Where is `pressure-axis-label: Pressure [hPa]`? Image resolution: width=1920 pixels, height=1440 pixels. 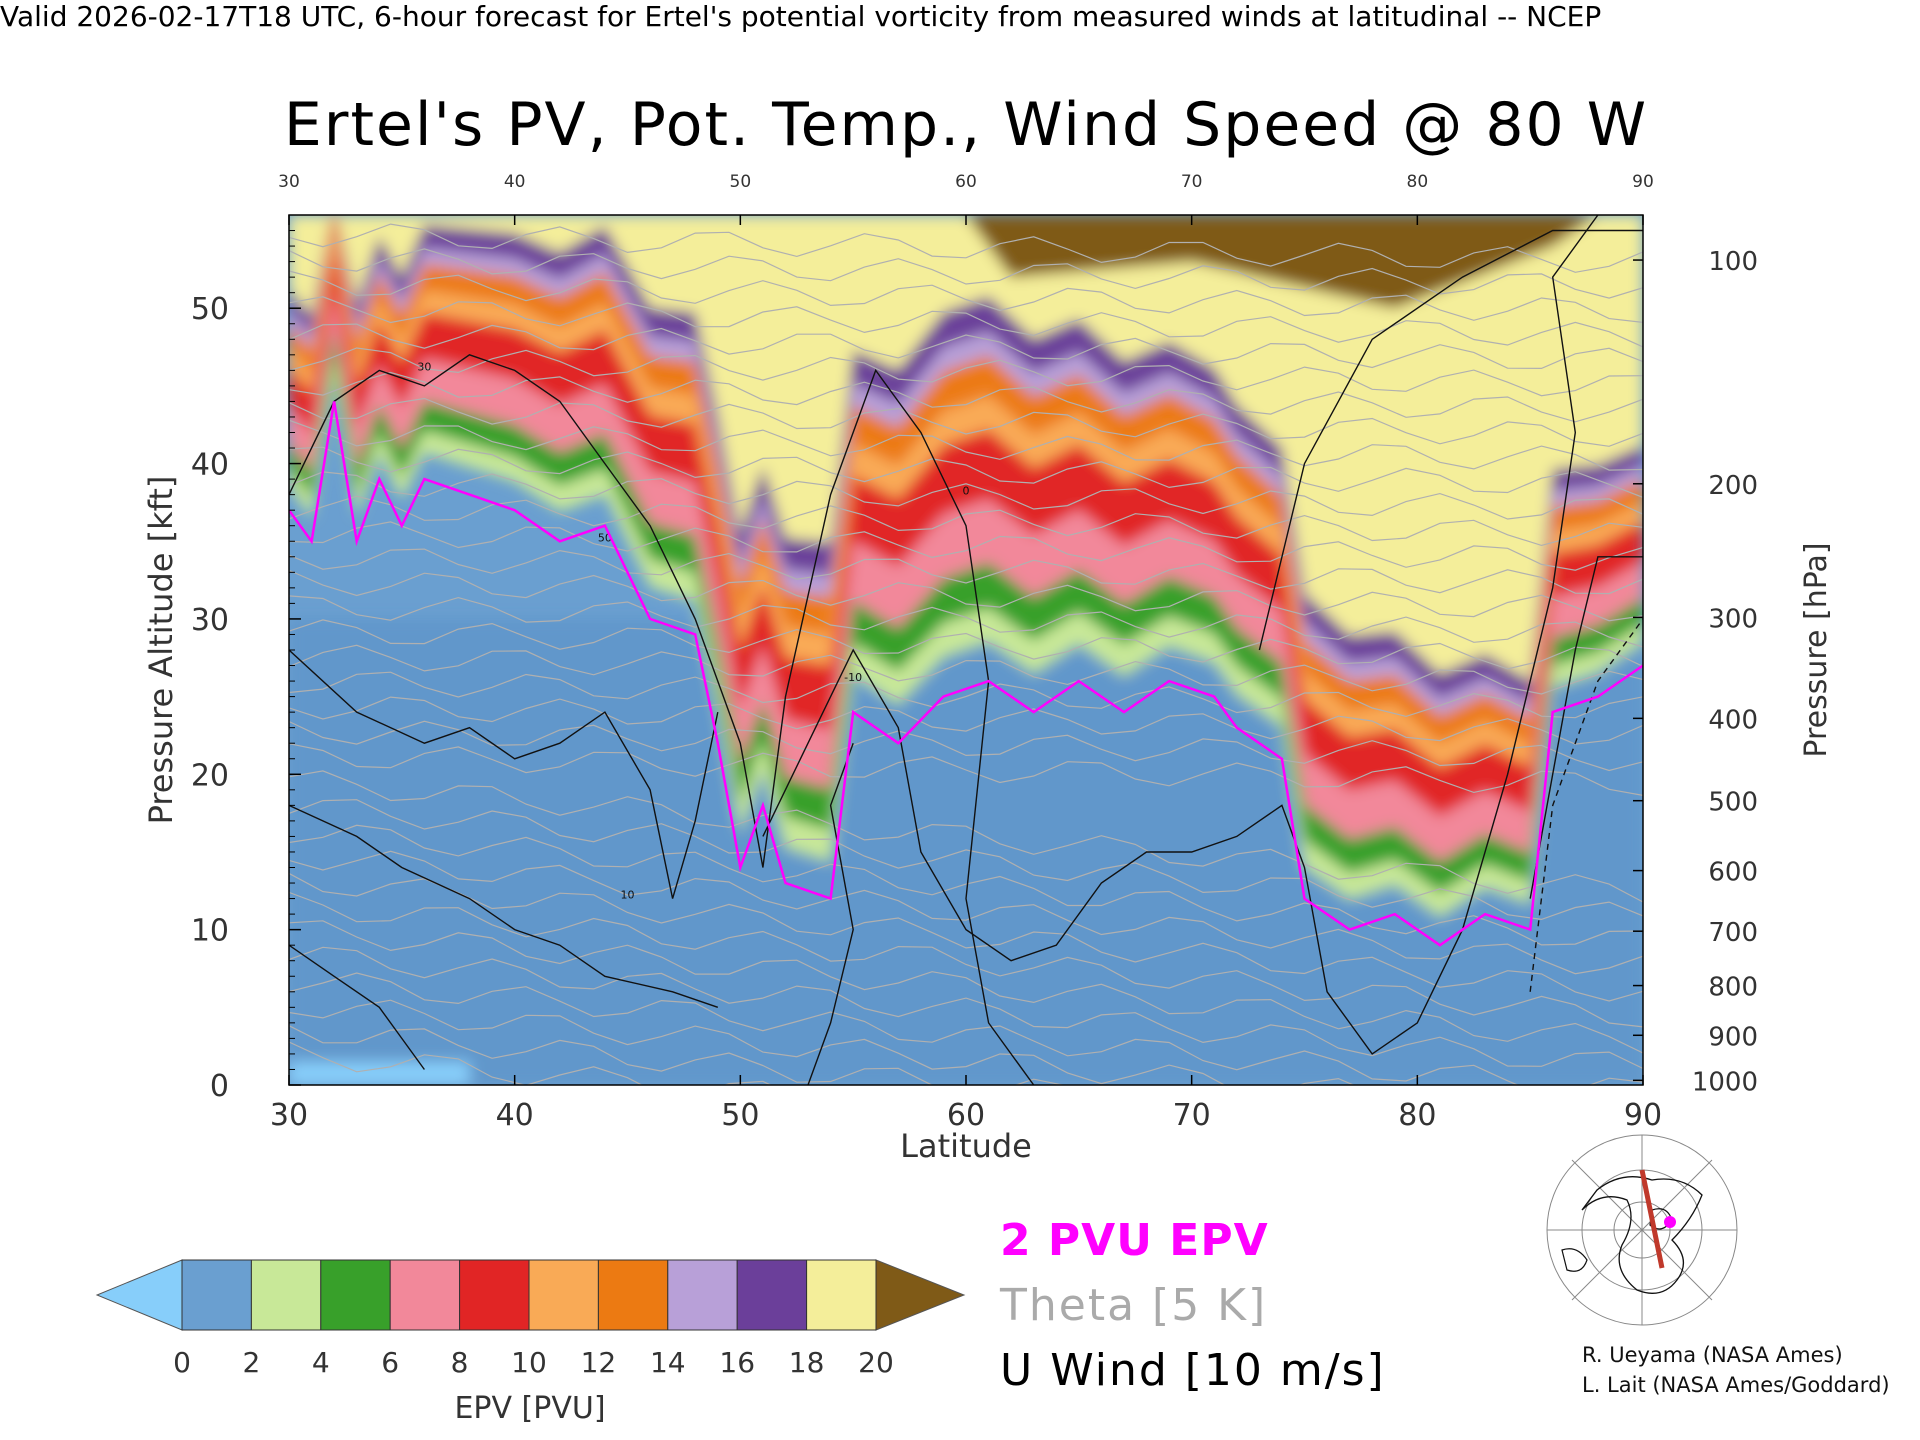 pressure-axis-label: Pressure [hPa] is located at coordinates (1816, 649).